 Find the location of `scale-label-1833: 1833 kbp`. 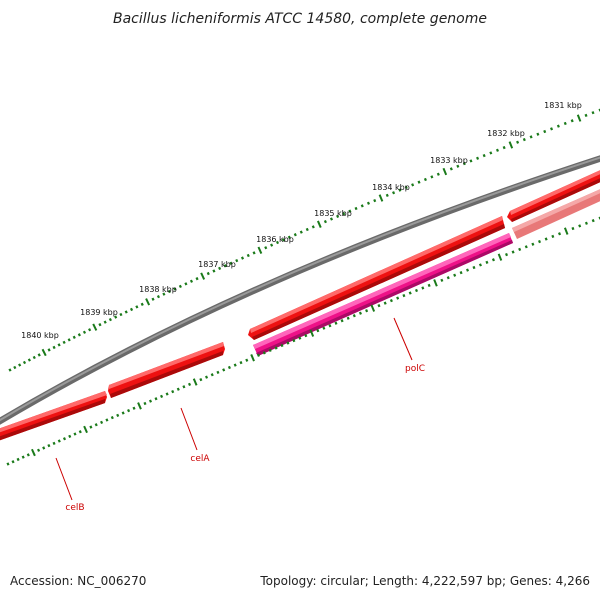

scale-label-1833: 1833 kbp is located at coordinates (449, 160).